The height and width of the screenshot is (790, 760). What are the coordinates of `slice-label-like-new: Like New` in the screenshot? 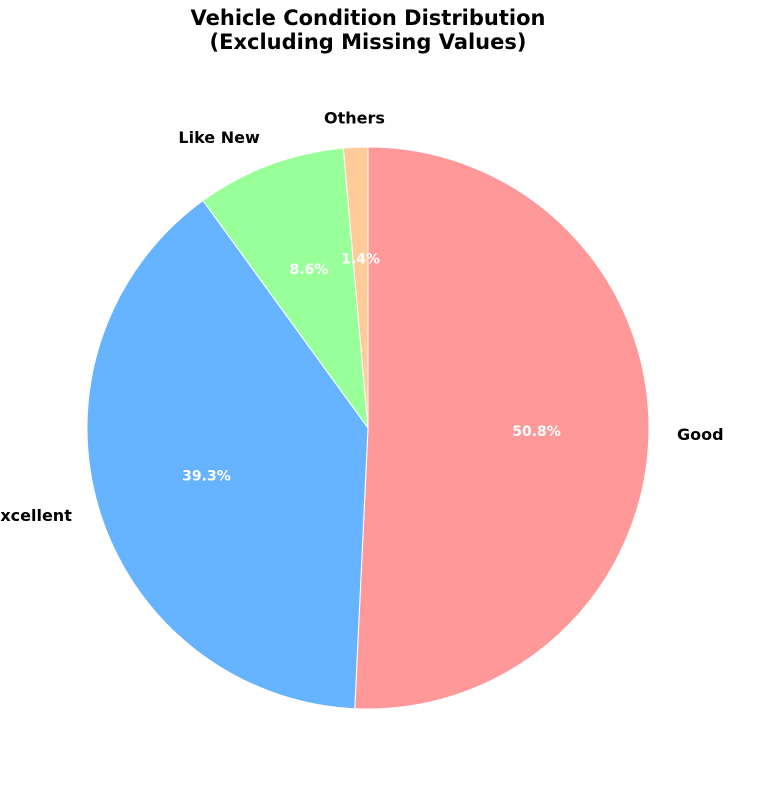 It's located at (219, 137).